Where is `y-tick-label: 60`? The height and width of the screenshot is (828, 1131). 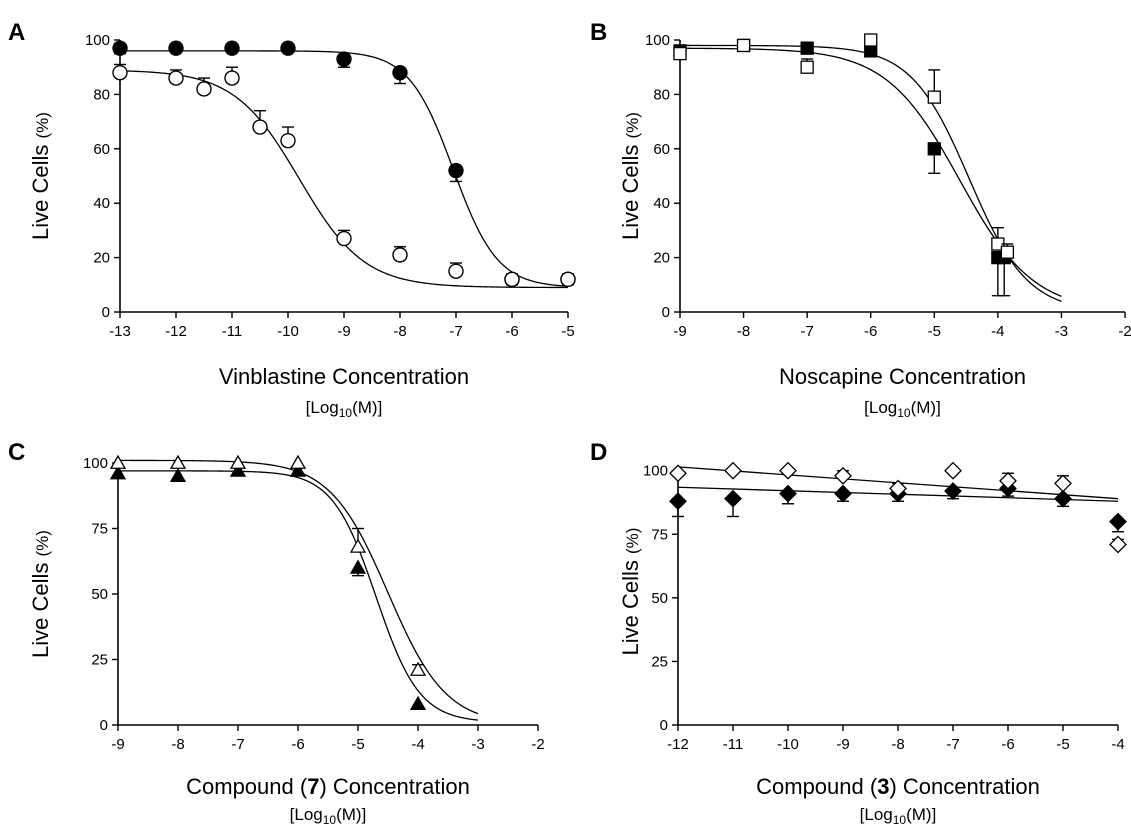 y-tick-label: 60 is located at coordinates (101, 149).